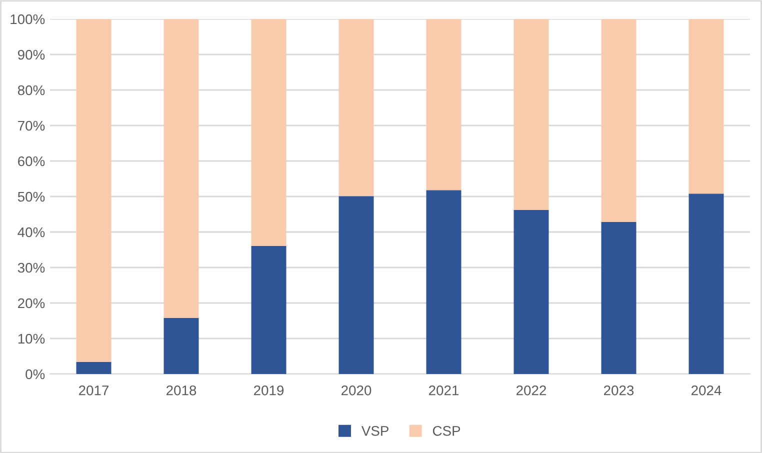 The image size is (762, 453). I want to click on y-tick-label: 10%, so click(31, 339).